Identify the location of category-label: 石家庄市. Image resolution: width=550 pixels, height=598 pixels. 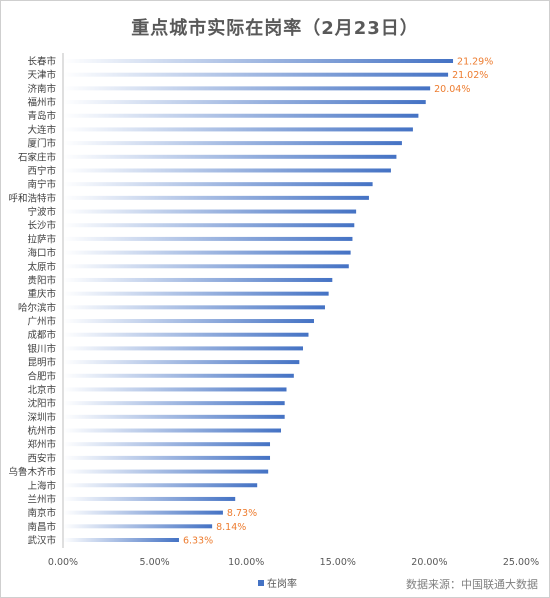
(37, 157).